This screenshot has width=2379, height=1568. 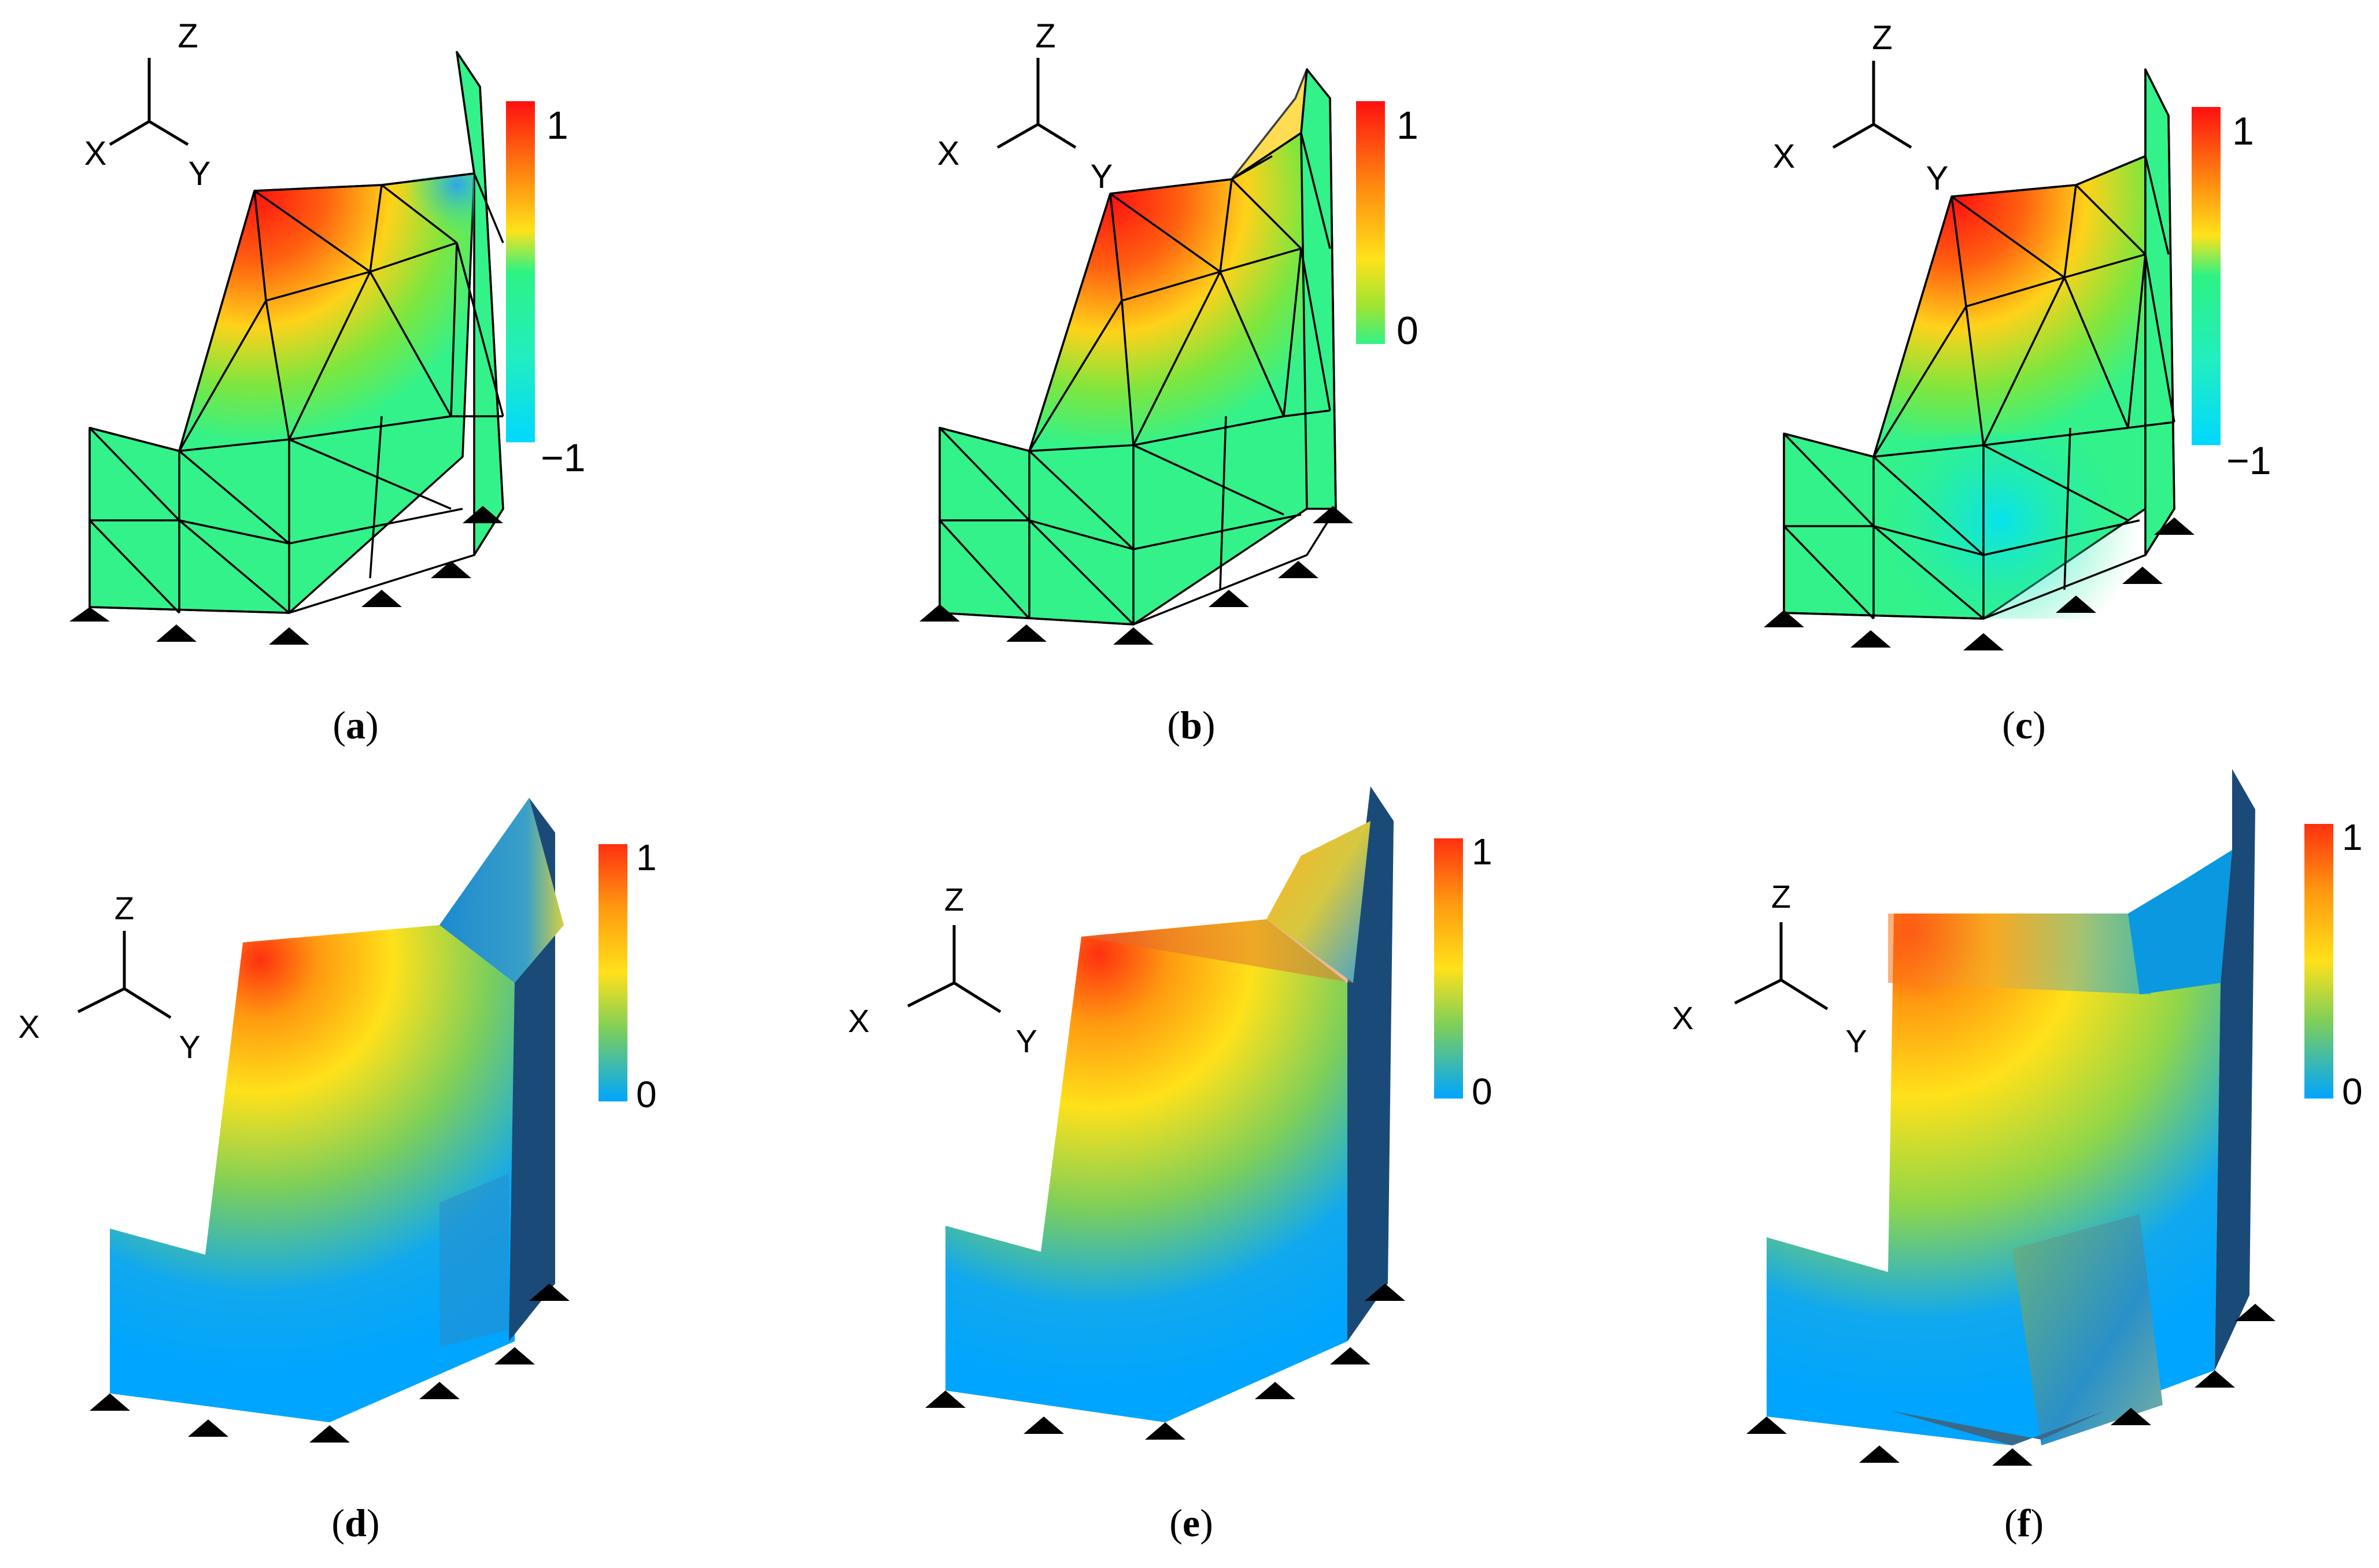 What do you see at coordinates (200, 174) in the screenshot?
I see `axis-label-y-a: Y` at bounding box center [200, 174].